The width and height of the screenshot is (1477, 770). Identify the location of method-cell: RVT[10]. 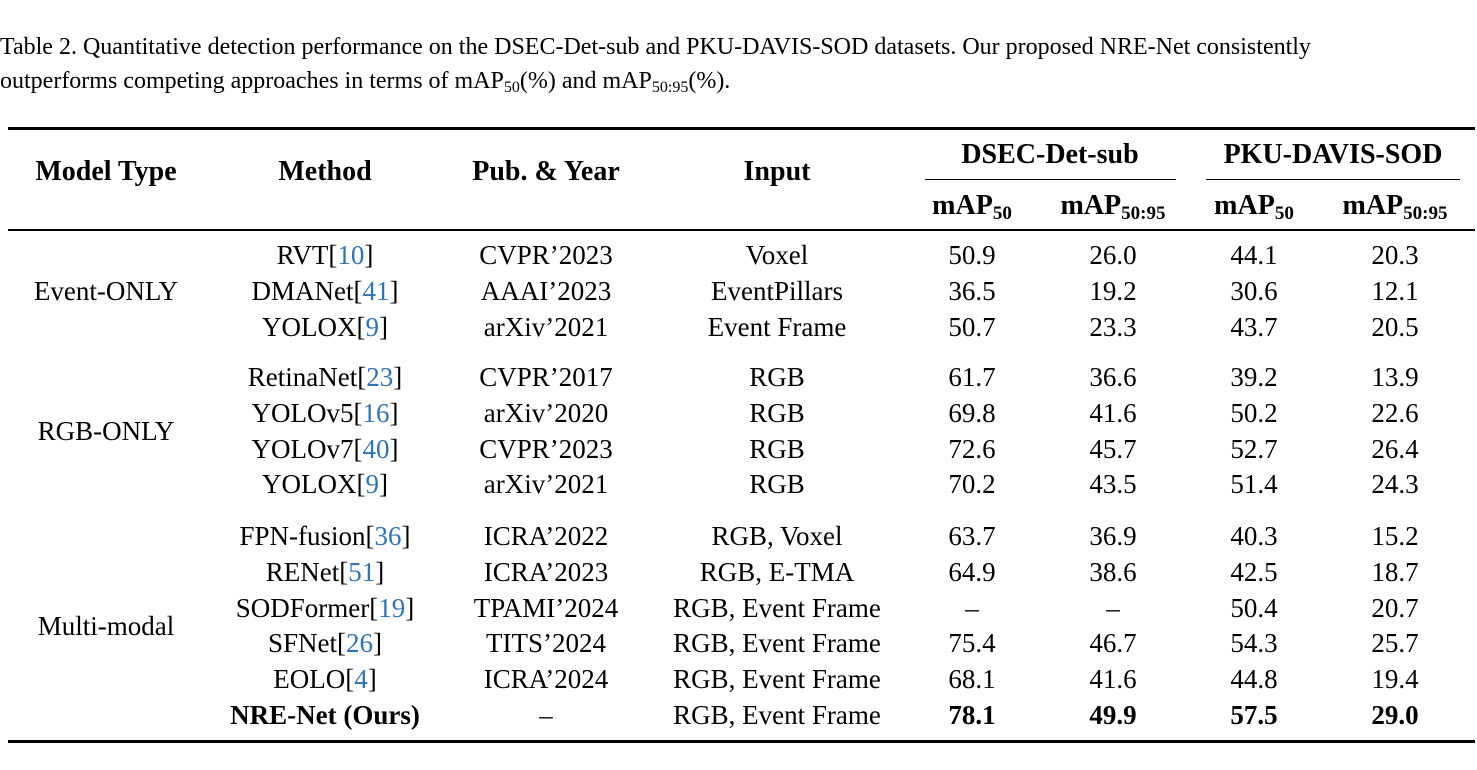
(325, 255).